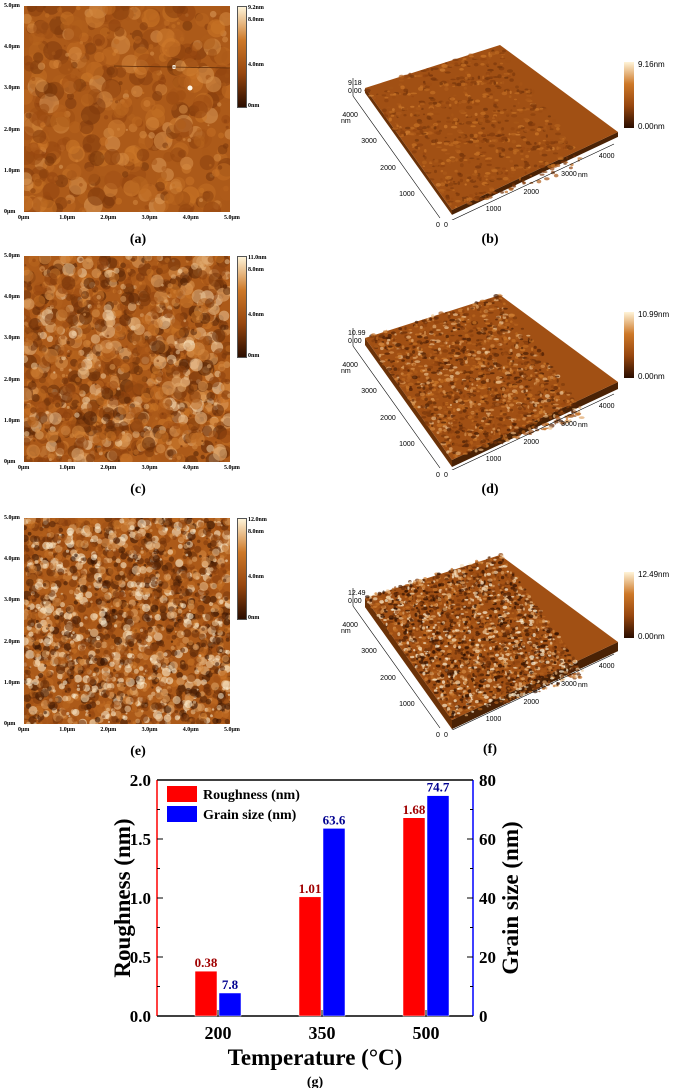 This screenshot has width=680, height=1088. What do you see at coordinates (388, 418) in the screenshot?
I see `y3d-tick-d-2: 2000` at bounding box center [388, 418].